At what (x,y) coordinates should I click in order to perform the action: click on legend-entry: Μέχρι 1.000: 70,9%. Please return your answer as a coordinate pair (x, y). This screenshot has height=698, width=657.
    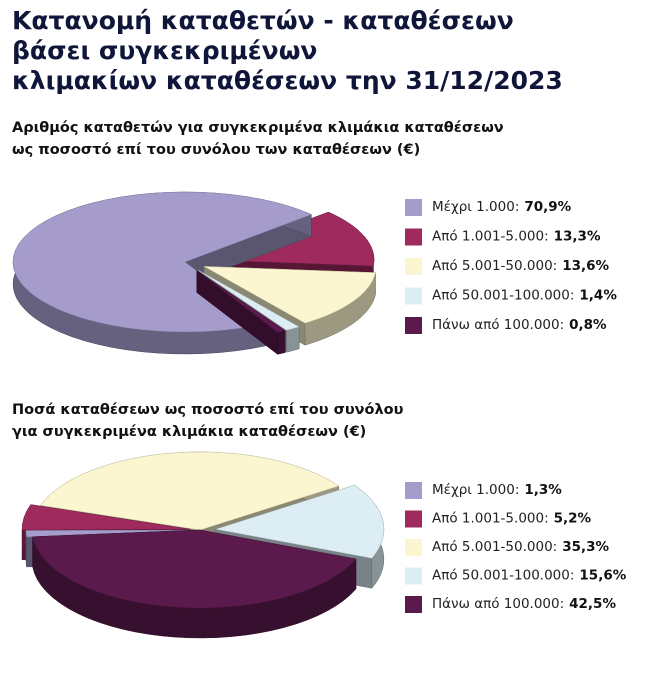
    Looking at the image, I should click on (502, 207).